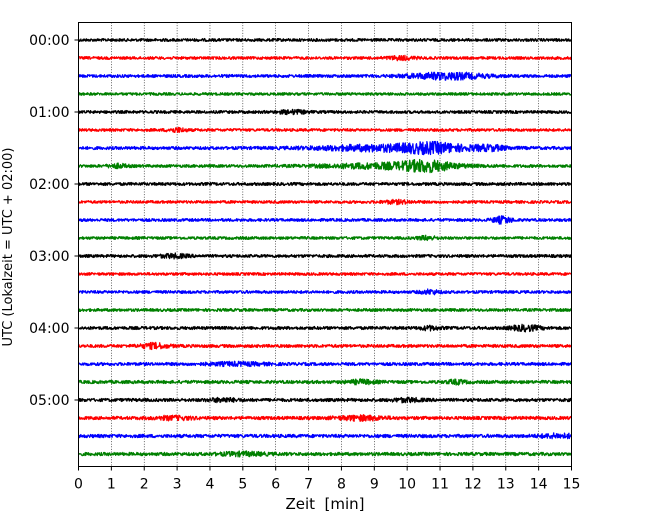  What do you see at coordinates (374, 485) in the screenshot?
I see `x-tick-label: 9` at bounding box center [374, 485].